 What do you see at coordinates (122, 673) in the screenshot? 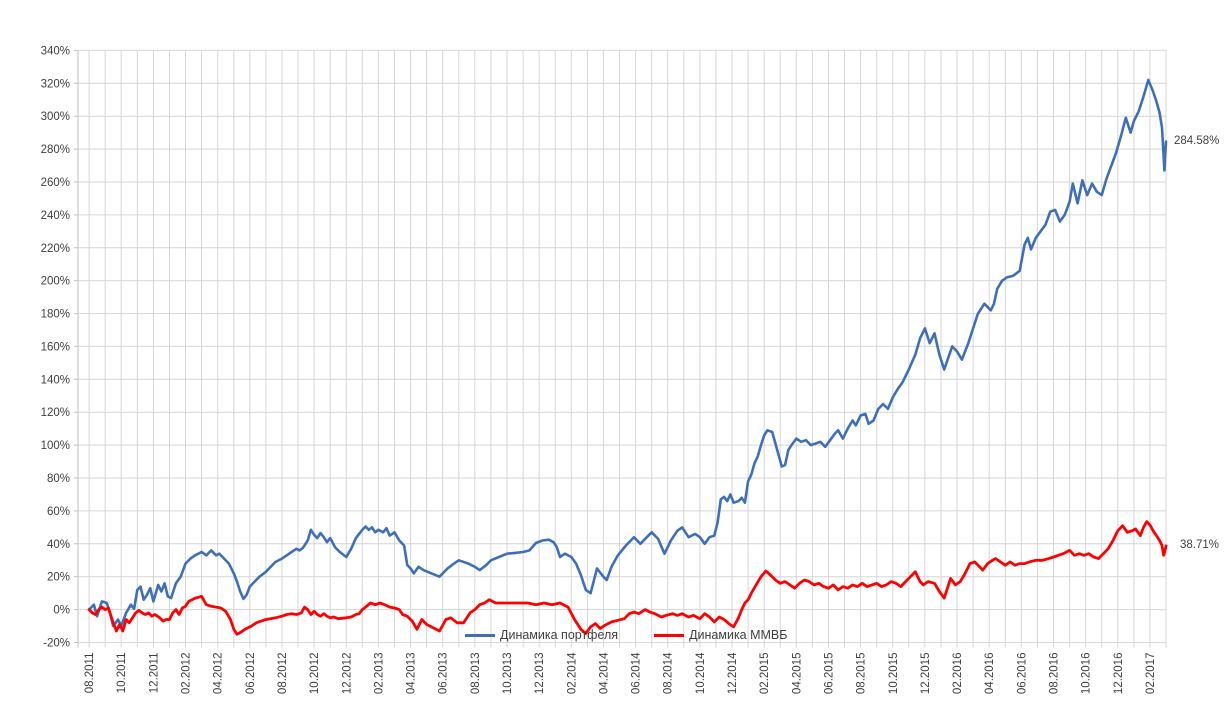
I see `x-tick-label: 10.2011` at bounding box center [122, 673].